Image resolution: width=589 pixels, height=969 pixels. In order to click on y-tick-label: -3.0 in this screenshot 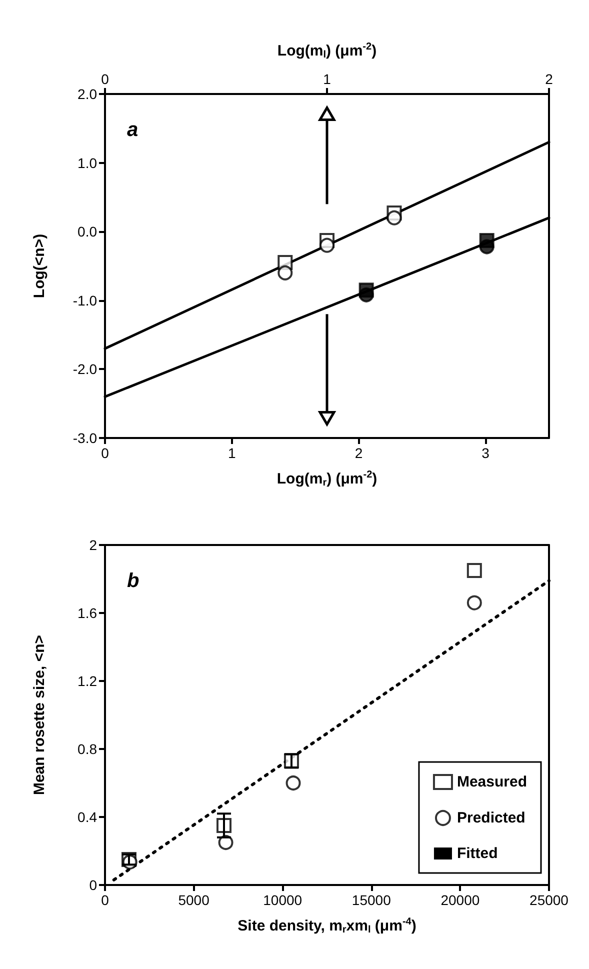, I will do `click(85, 438)`.